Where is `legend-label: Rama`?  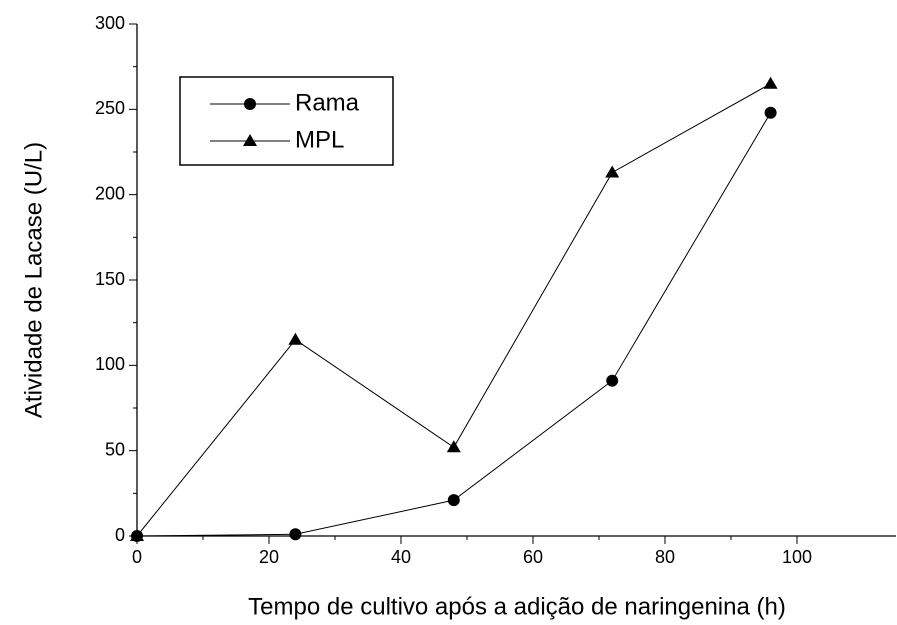
legend-label: Rama is located at coordinates (327, 102).